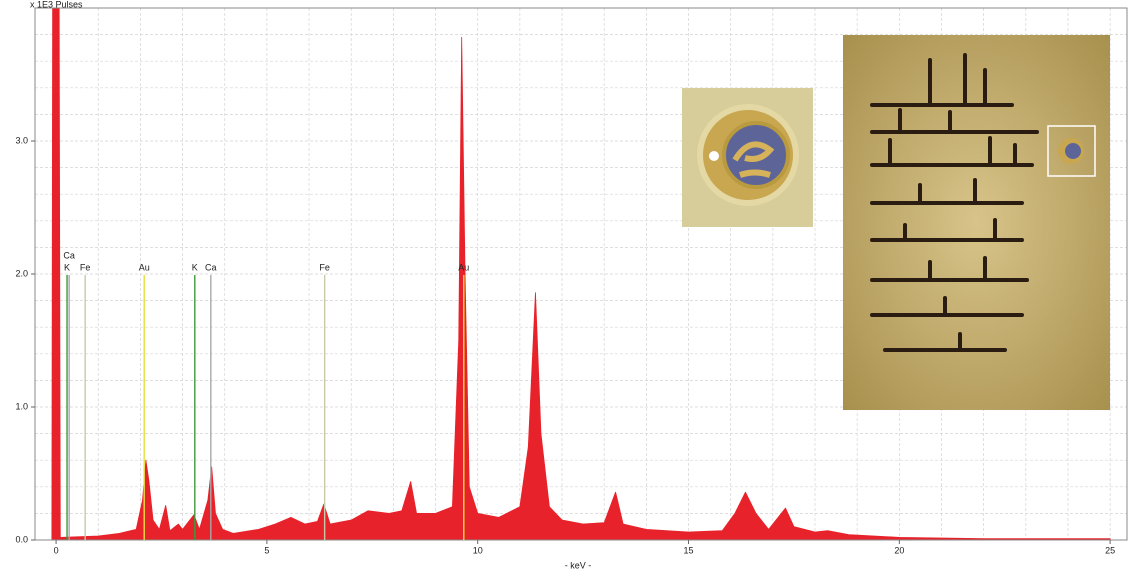  I want to click on x-axis-label: - keV -, so click(578, 565).